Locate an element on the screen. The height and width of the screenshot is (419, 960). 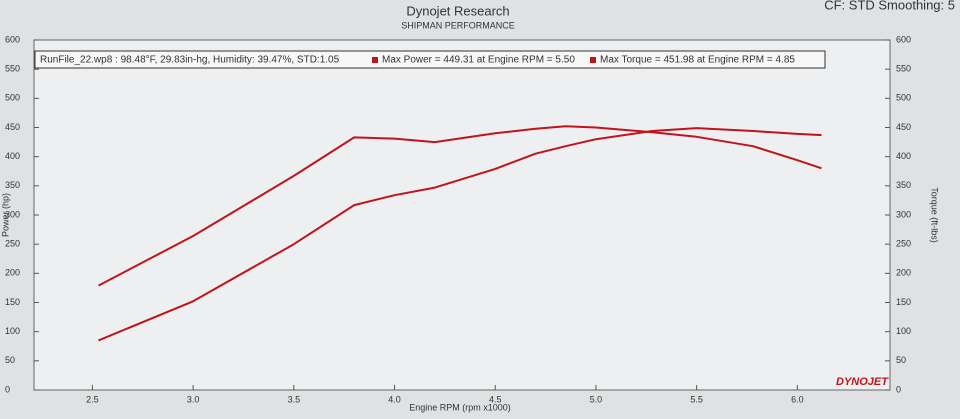
x-tick-label: 2.5 is located at coordinates (92, 399).